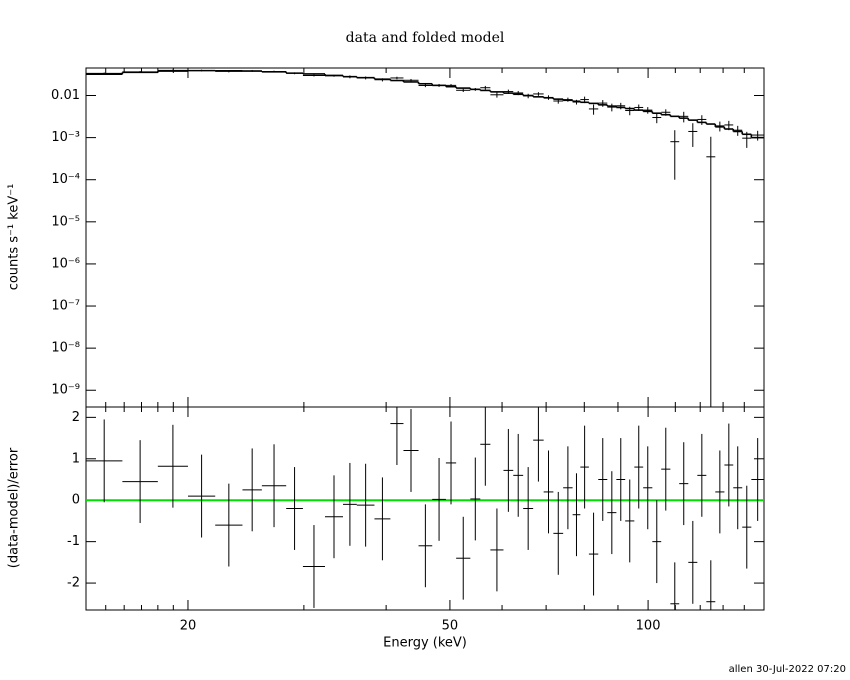 The width and height of the screenshot is (850, 680). Describe the element at coordinates (425, 38) in the screenshot. I see `chart-title: data and folded model` at that location.